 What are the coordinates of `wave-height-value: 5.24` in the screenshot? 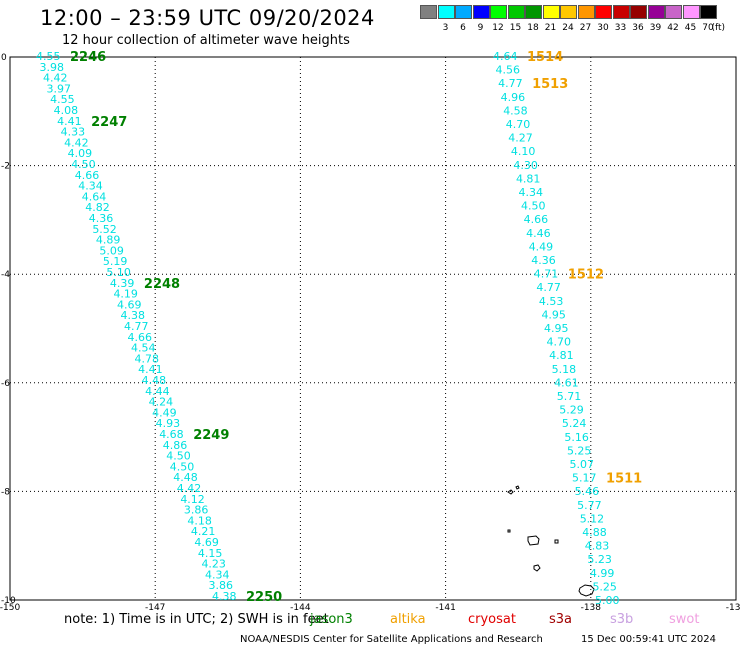 It's located at (574, 423).